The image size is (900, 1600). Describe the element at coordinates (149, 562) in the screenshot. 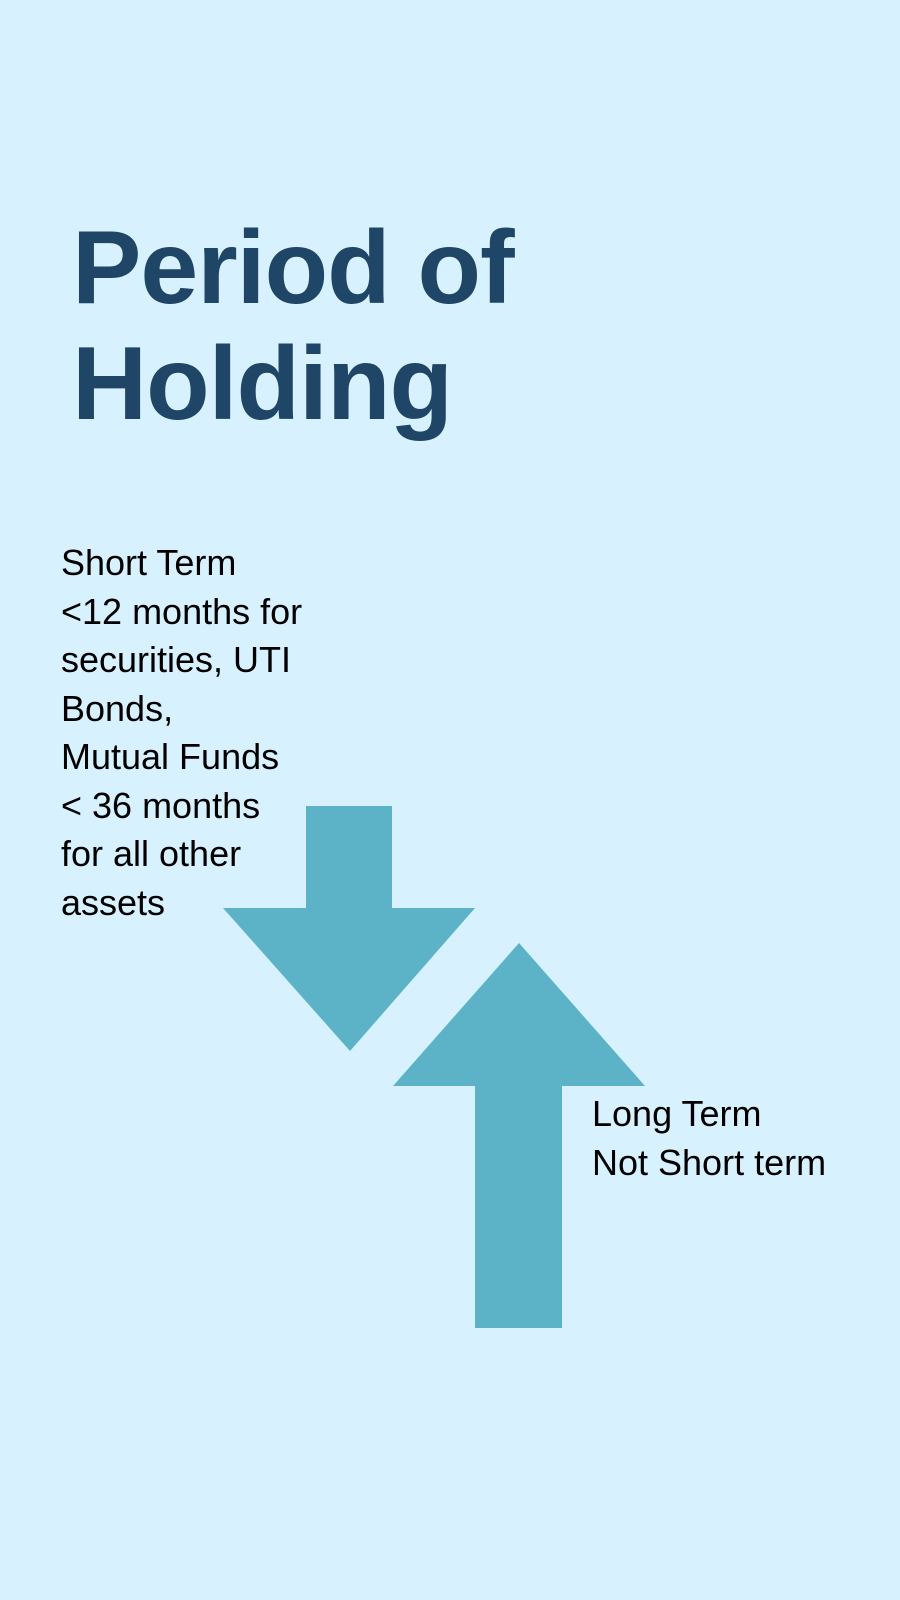

I see `short-term-heading: Short Term` at that location.